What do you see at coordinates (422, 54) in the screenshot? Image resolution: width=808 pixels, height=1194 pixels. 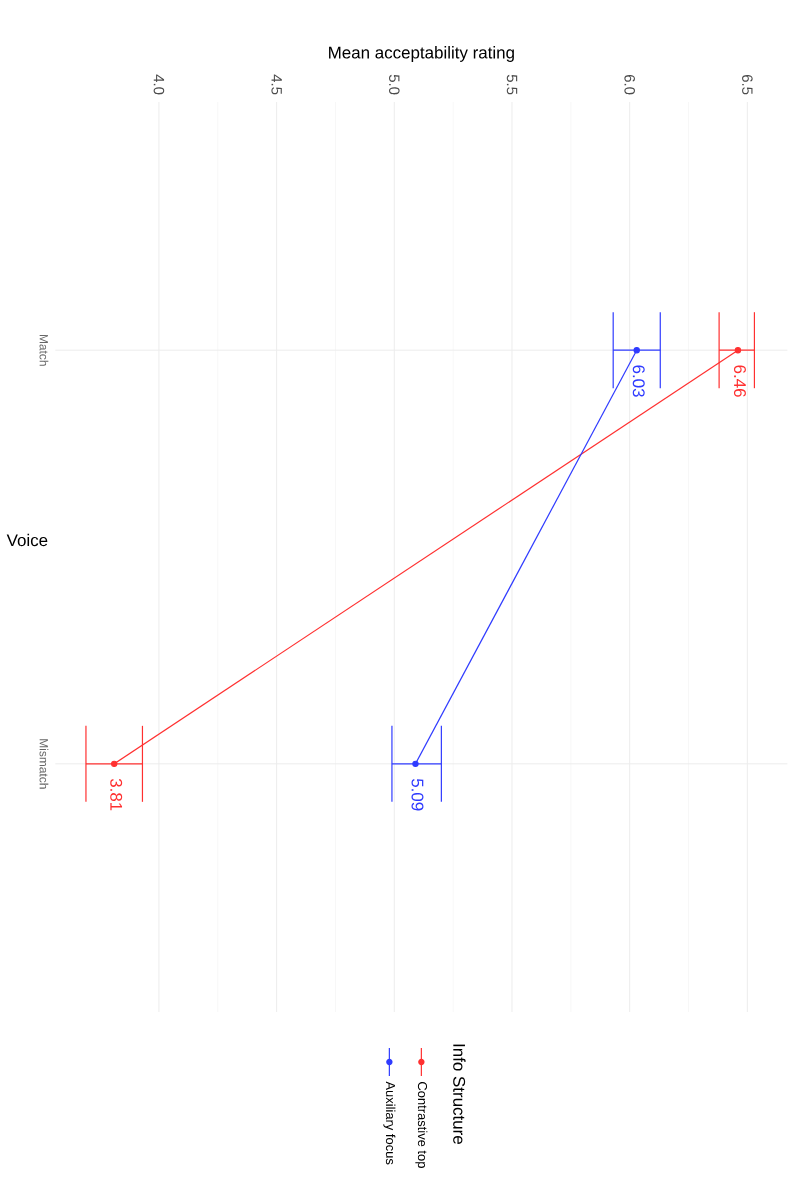 I see `x-axis-title: Mean acceptability rating` at bounding box center [422, 54].